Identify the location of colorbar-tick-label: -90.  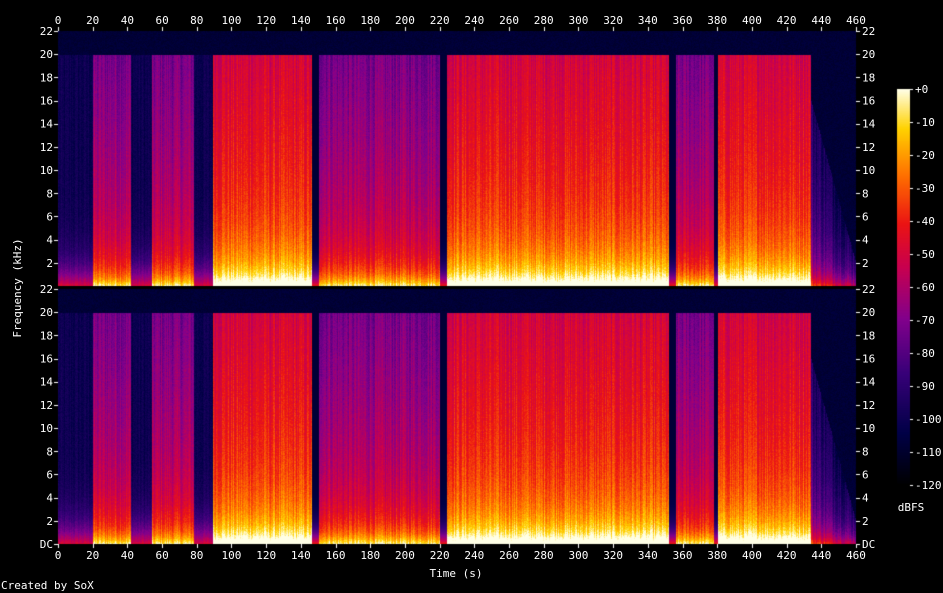
(925, 386).